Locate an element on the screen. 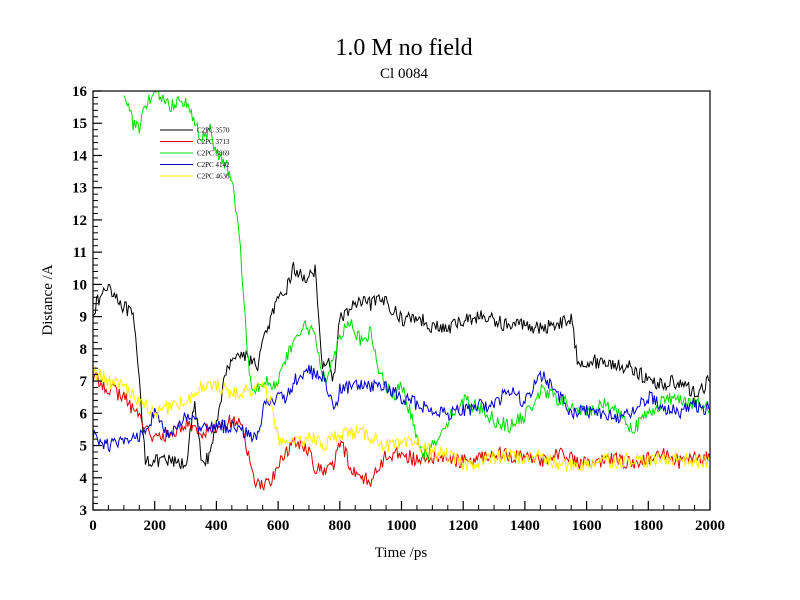  y-tick-label: 3 is located at coordinates (84, 511).